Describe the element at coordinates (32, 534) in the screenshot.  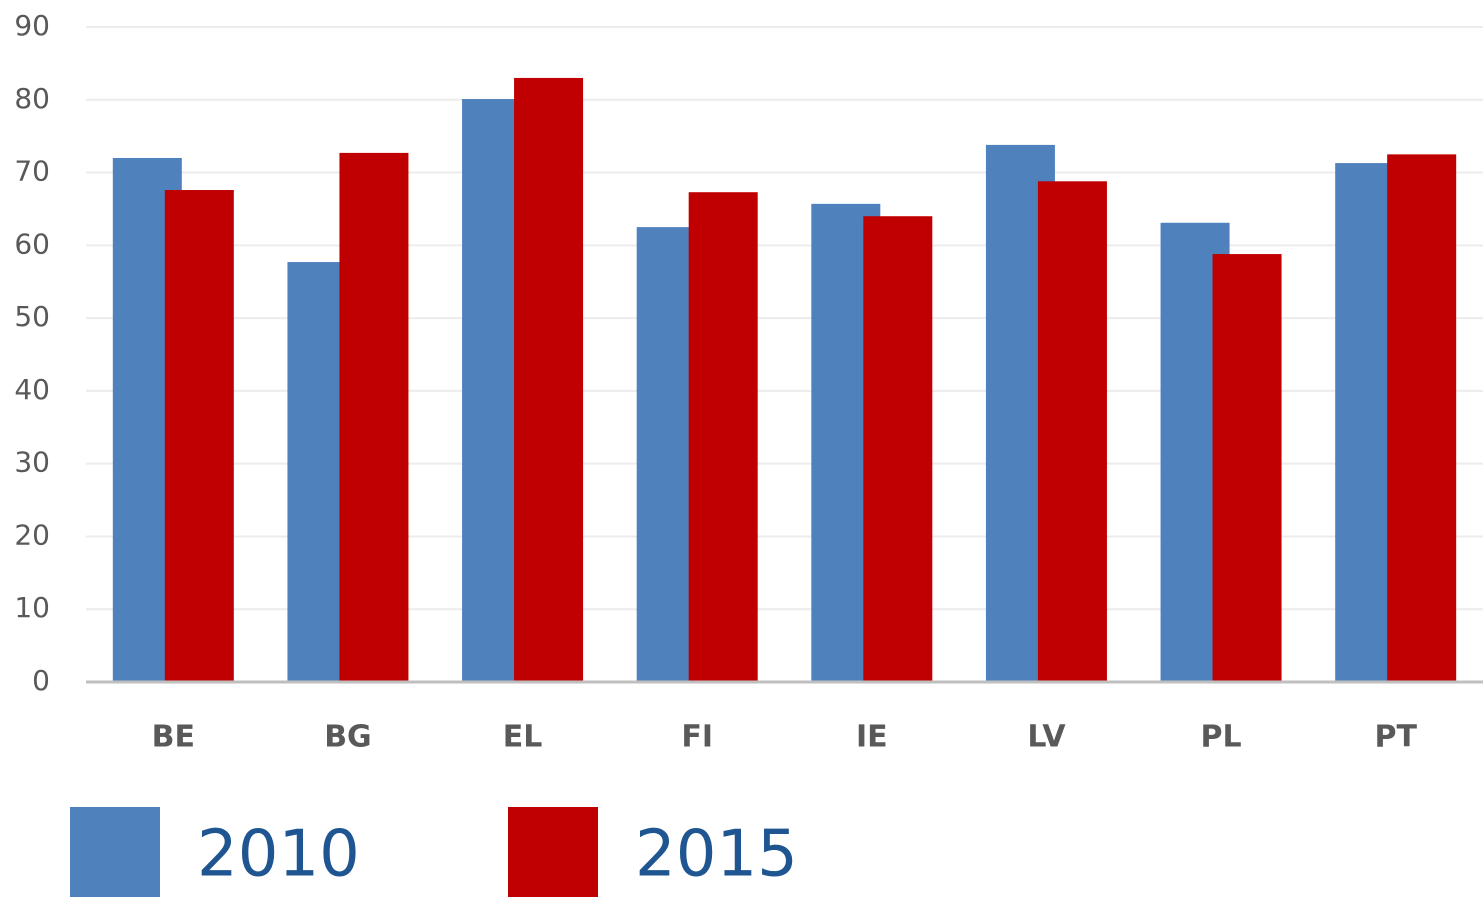
I see `y-tick-label: 20` at that location.